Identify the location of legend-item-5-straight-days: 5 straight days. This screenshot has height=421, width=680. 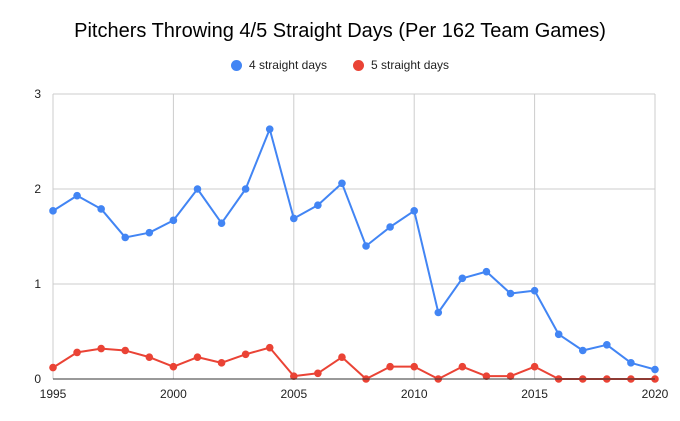
(401, 65).